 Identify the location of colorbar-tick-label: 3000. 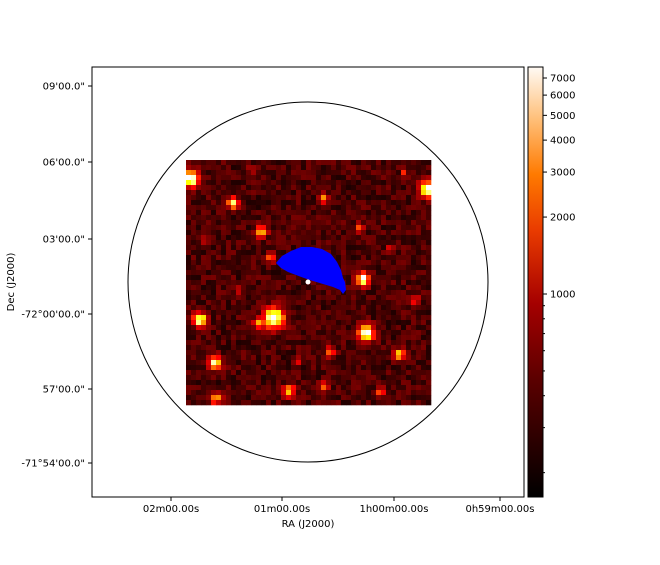
(562, 173).